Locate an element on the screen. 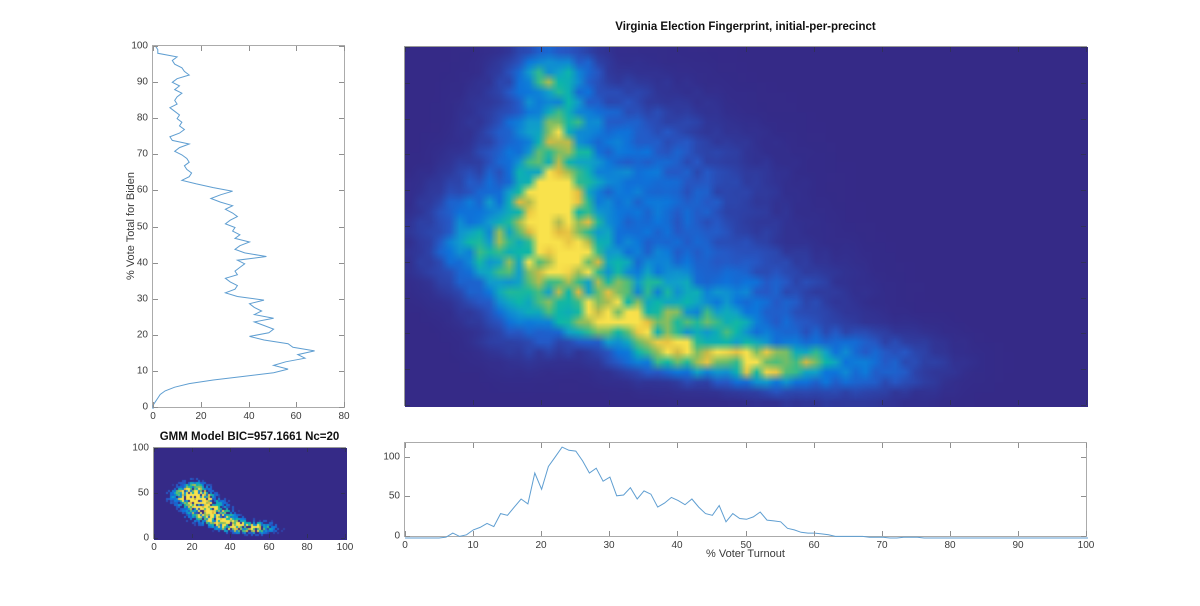  gmm-heatmap-panel: 0 20 40 60 80 100 0 50 100 is located at coordinates (242, 498).